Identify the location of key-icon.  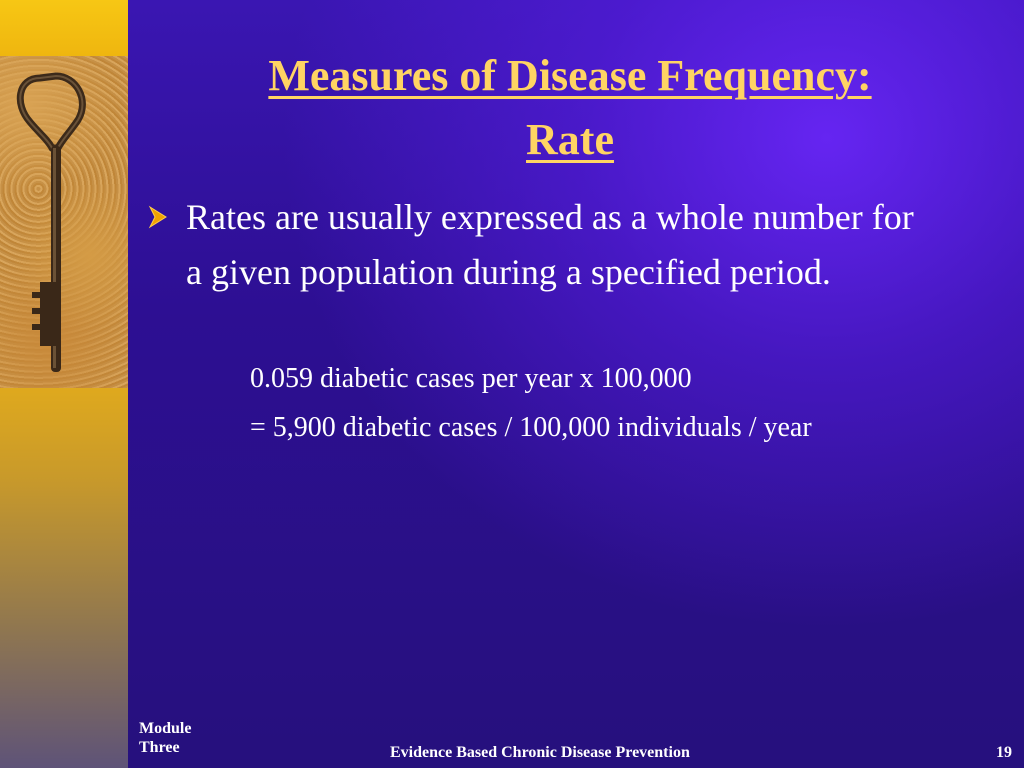
(51, 222).